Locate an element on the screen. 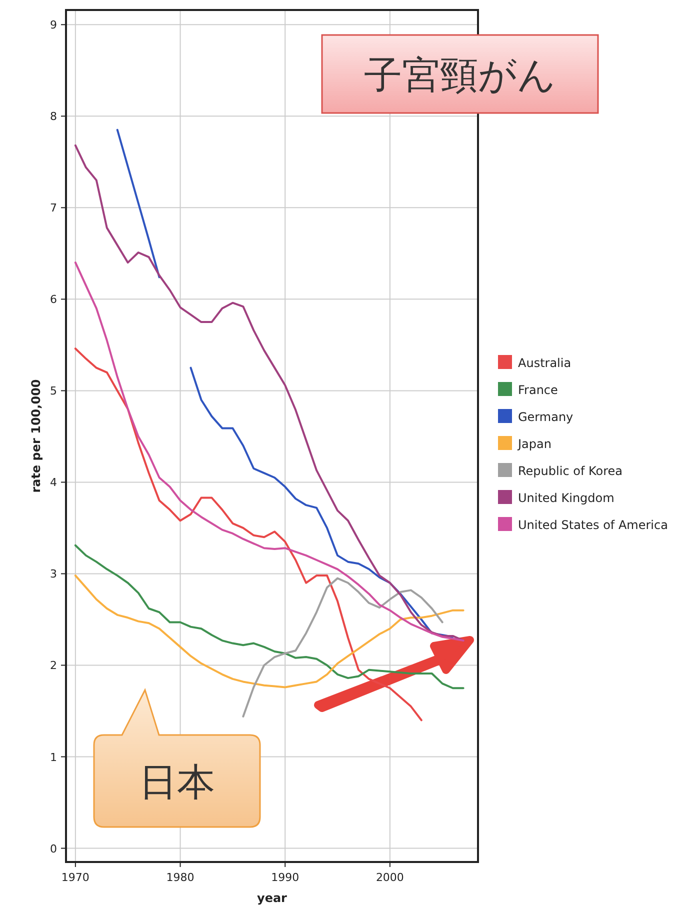  legend-label: Republic of Korea is located at coordinates (570, 471).